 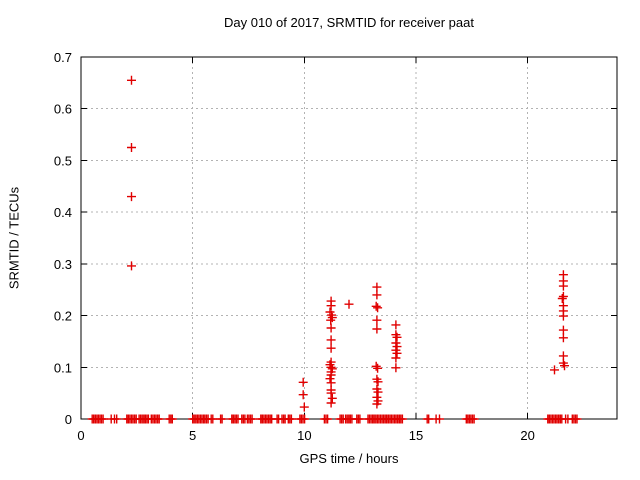 What do you see at coordinates (63, 57) in the screenshot?
I see `y-tick-label: 0.7` at bounding box center [63, 57].